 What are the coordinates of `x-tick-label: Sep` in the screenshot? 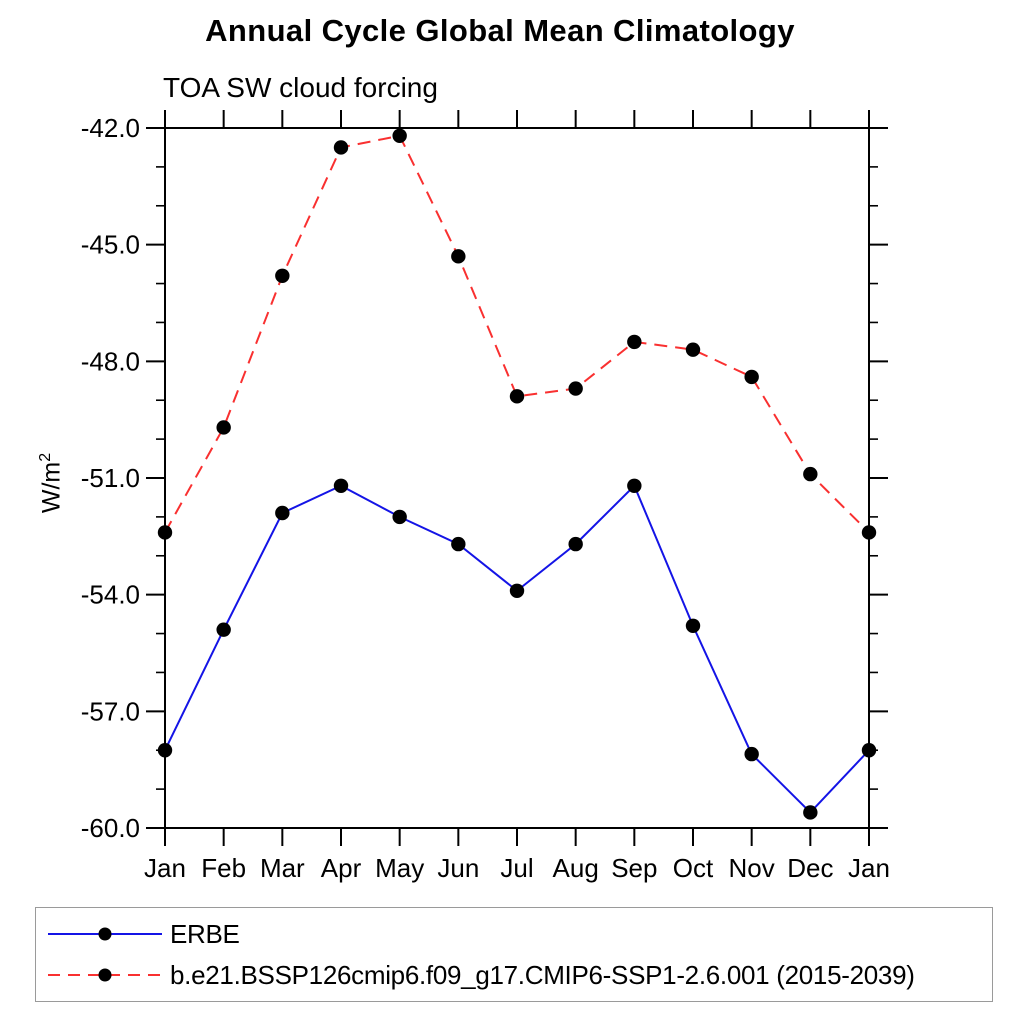 It's located at (634, 868).